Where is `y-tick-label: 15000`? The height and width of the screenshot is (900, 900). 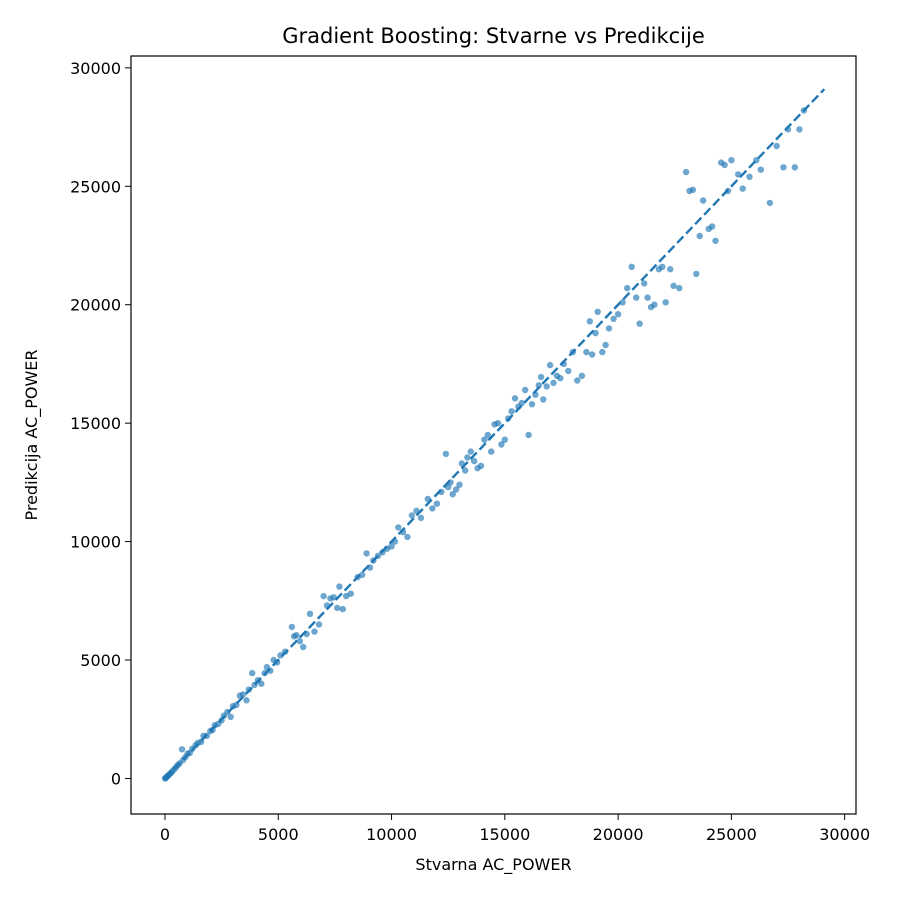 y-tick-label: 15000 is located at coordinates (95, 423).